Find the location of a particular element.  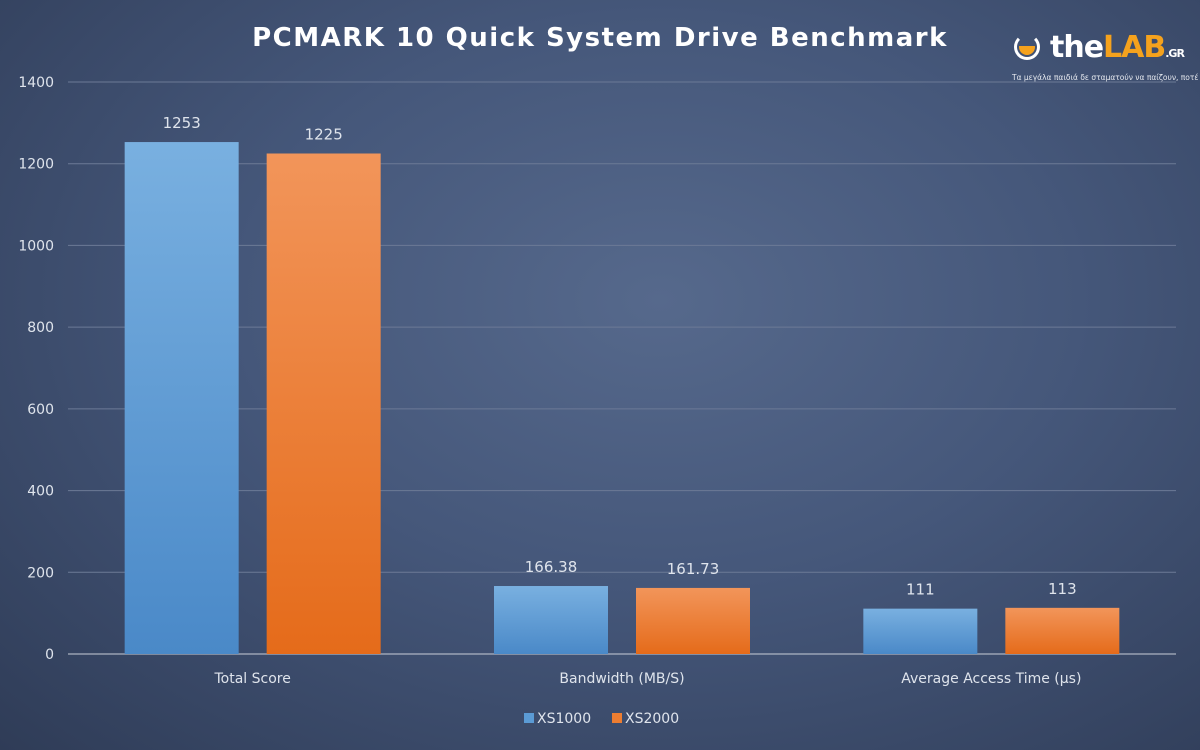

x-tick-label: Average Access Time (µs) is located at coordinates (991, 679).